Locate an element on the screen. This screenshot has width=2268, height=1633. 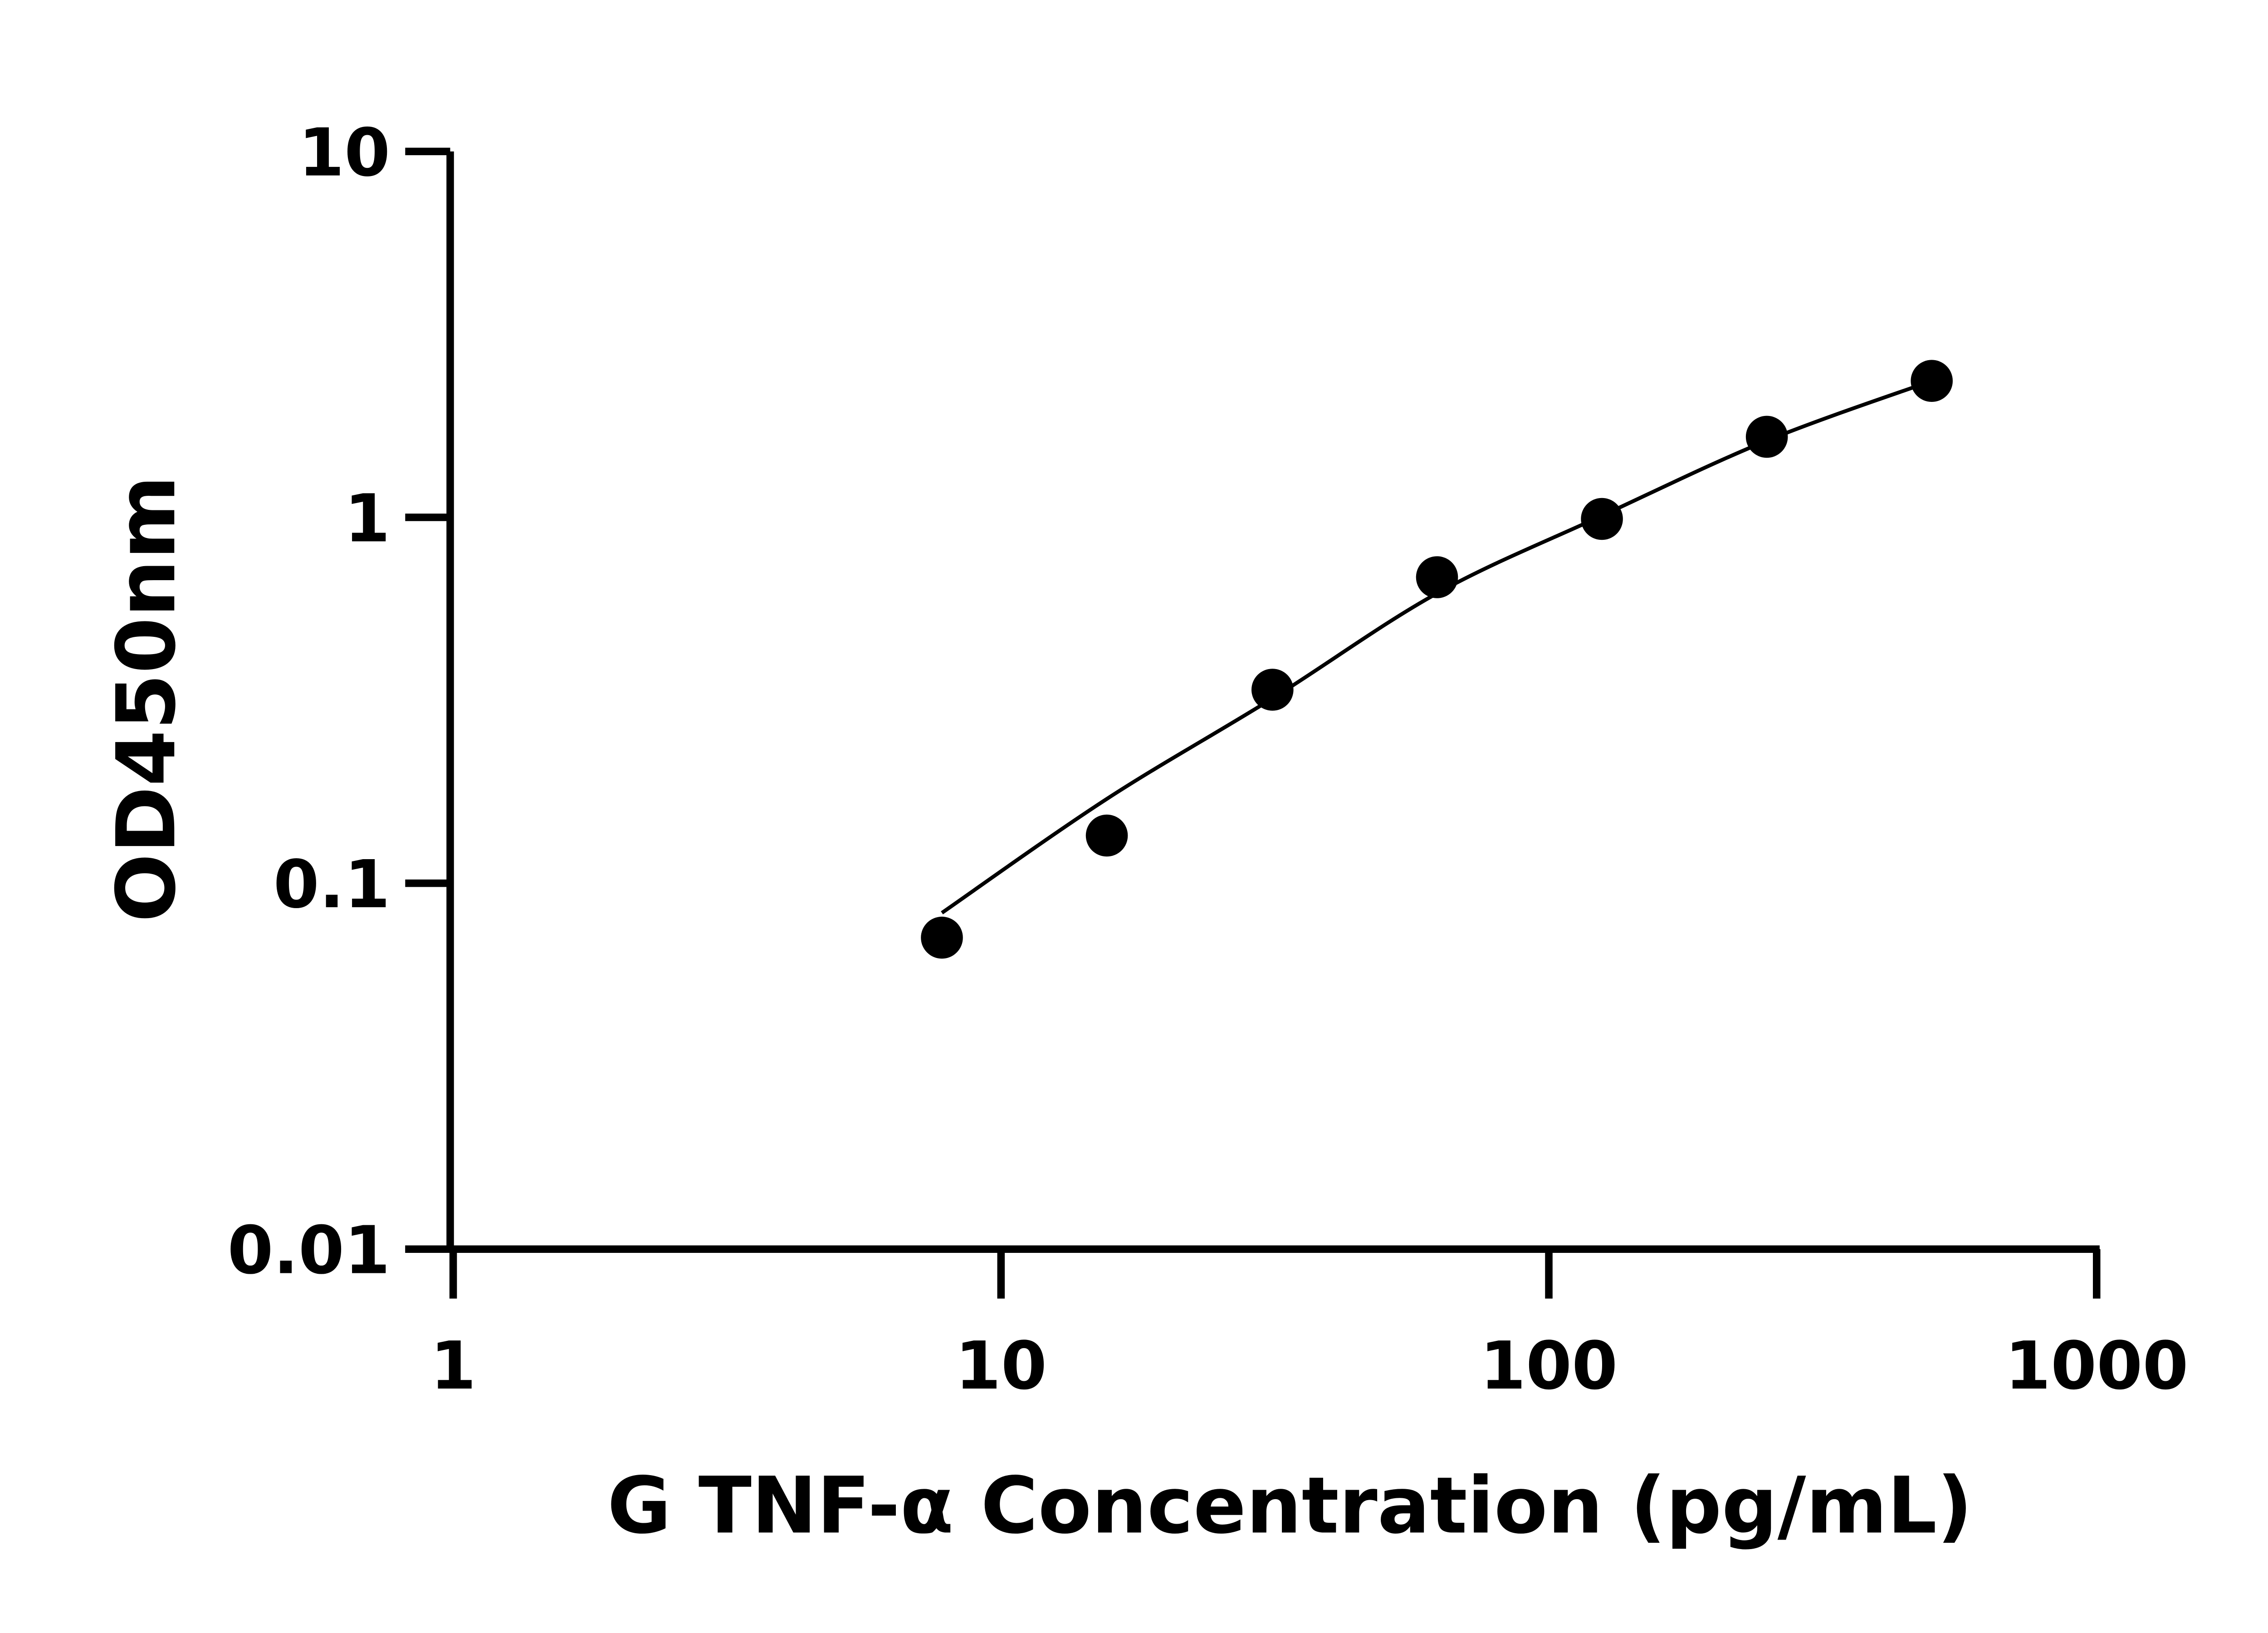
y-tick-label: 0.01 is located at coordinates (309, 1251).